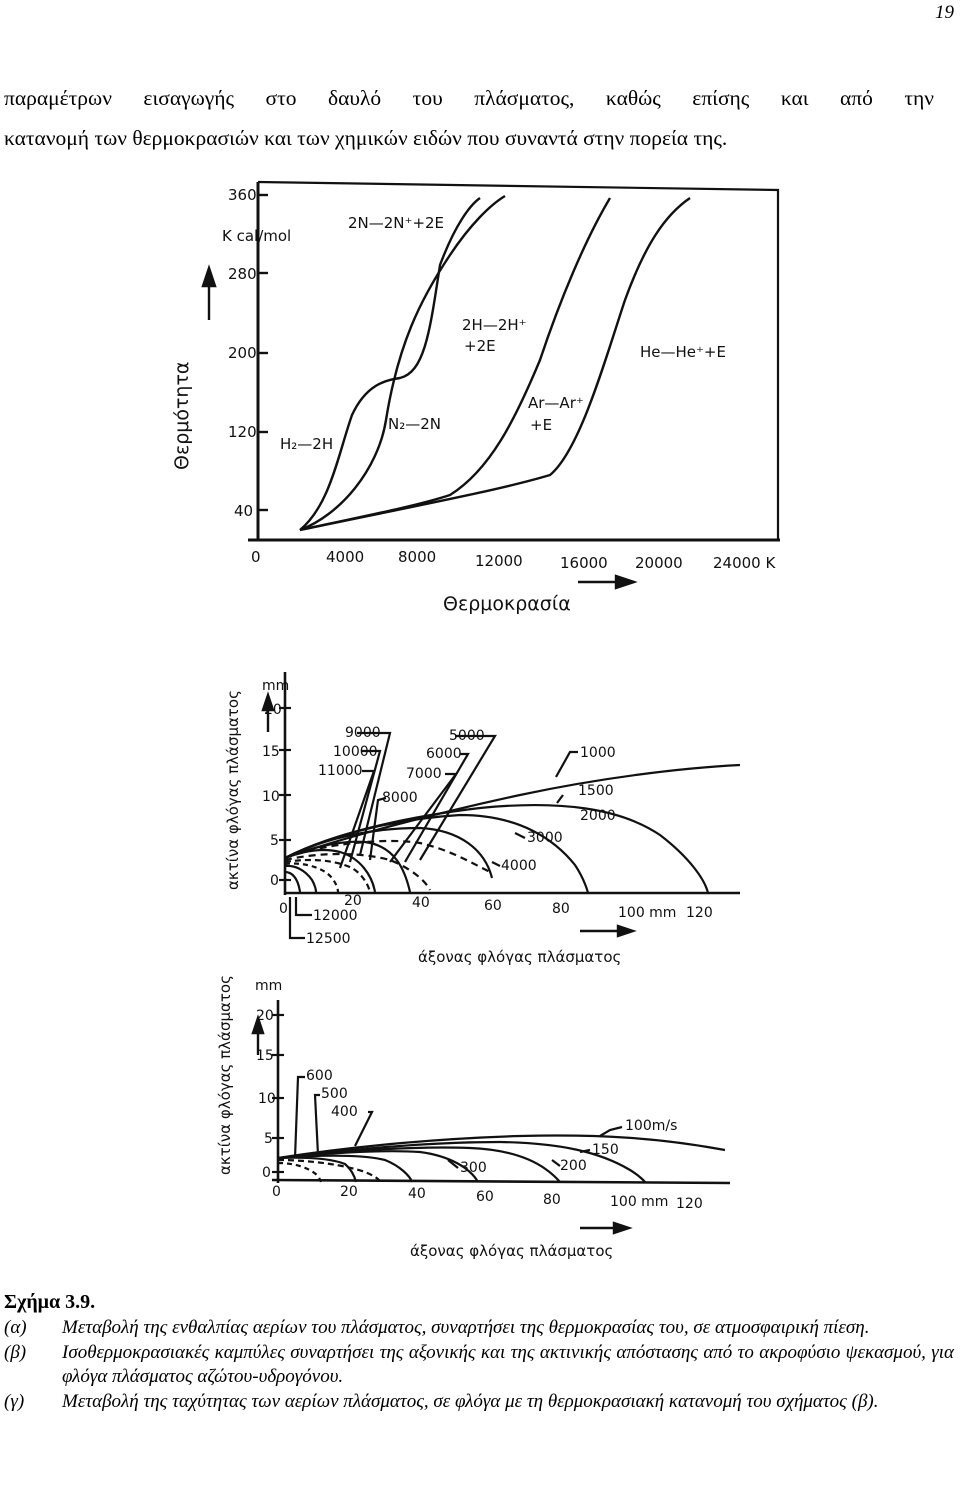  I want to click on velocity-label: 600, so click(319, 1076).